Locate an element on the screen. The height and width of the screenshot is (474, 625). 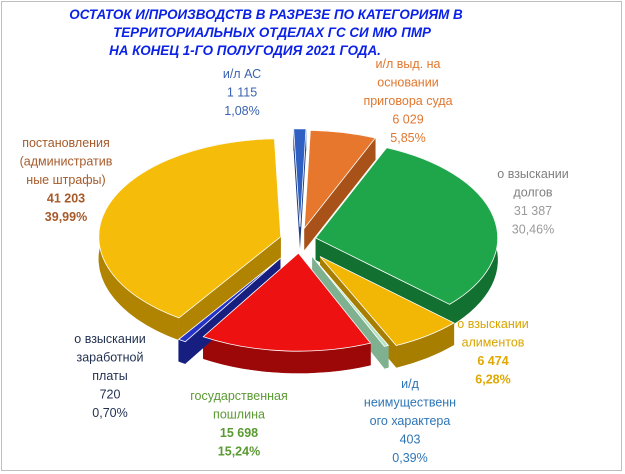
slice-label: о взыскании алиментов 6 474 6,28% is located at coordinates (492, 352).